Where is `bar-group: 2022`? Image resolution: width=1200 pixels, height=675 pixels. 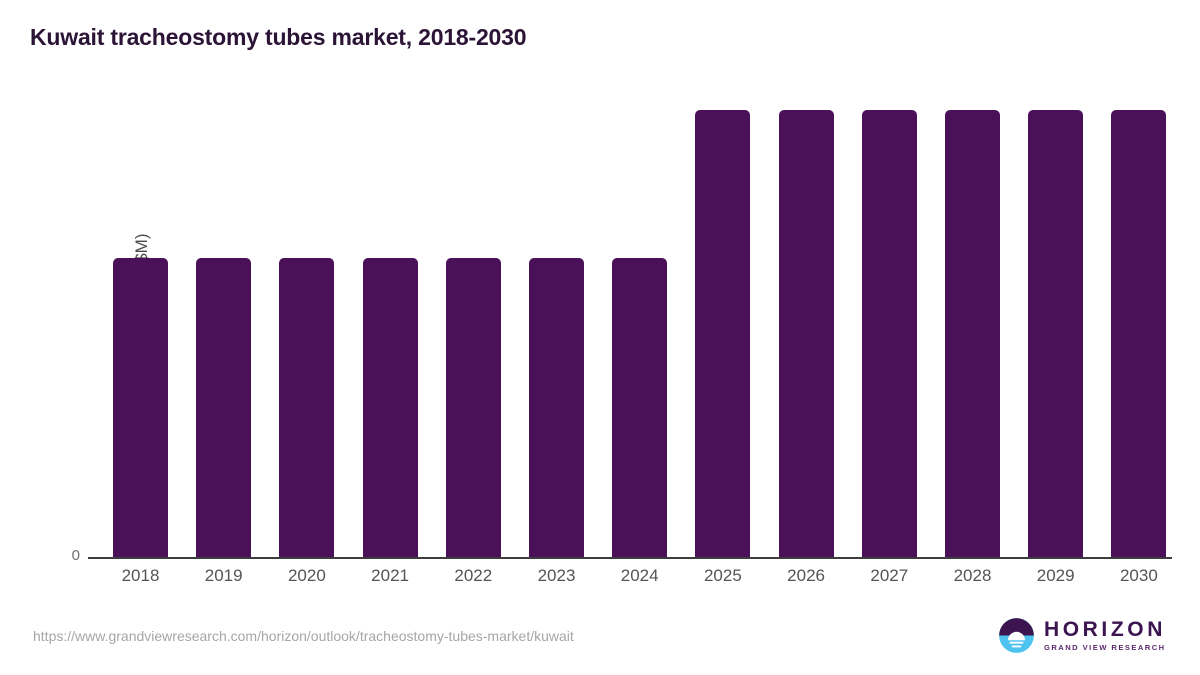
bar-group: 2022 is located at coordinates (473, 338).